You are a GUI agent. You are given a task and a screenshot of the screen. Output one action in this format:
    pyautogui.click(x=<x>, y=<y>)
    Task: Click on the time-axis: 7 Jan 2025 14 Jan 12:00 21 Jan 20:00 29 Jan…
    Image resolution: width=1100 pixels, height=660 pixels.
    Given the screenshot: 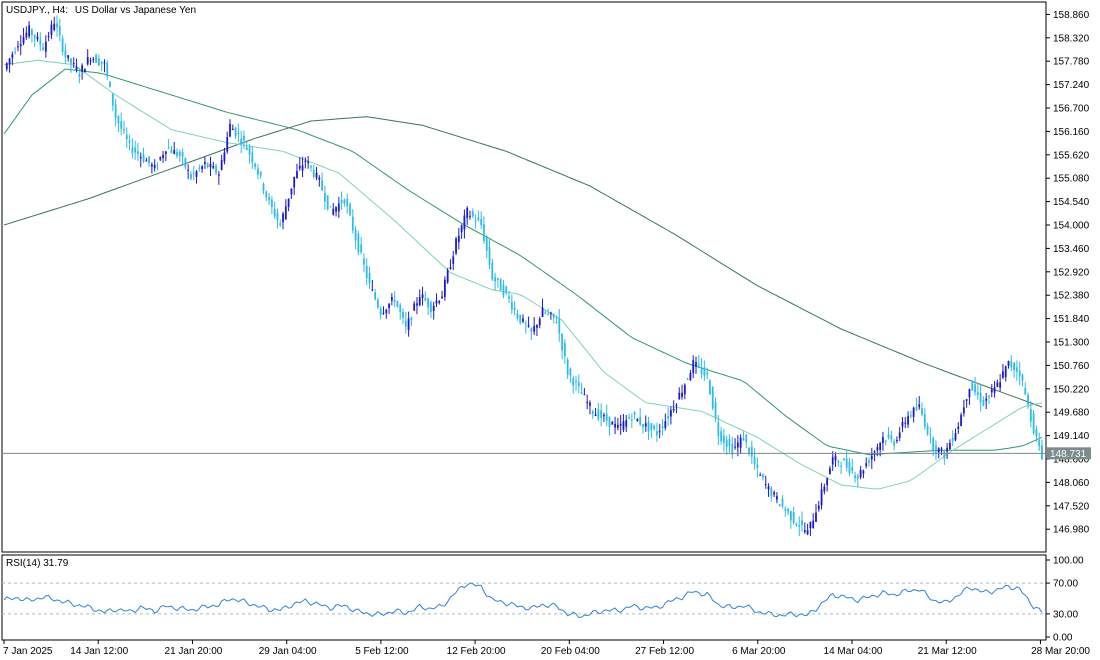 What is the action you would take?
    pyautogui.click(x=546, y=648)
    